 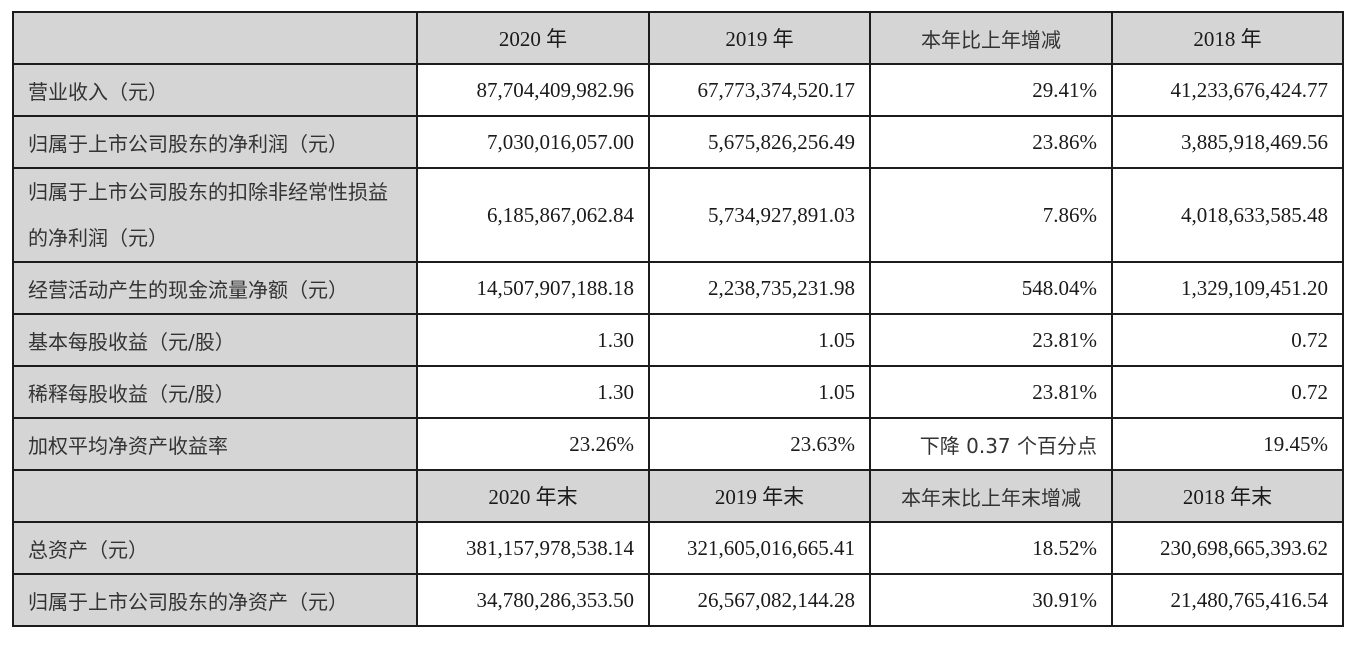 I want to click on cell-2018: 3,885,918,469.56, so click(x=1227, y=142).